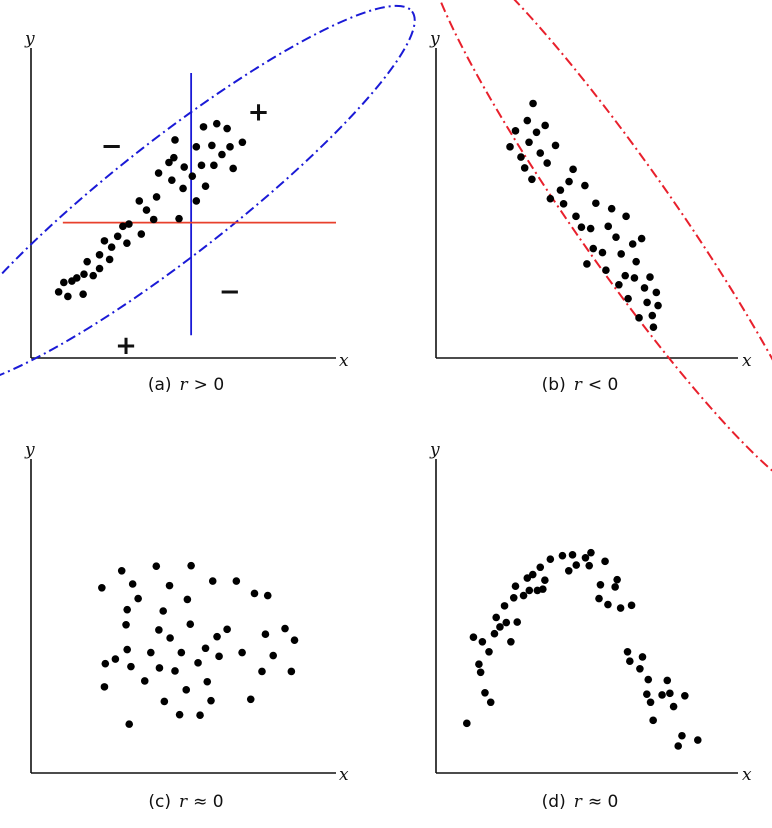  Describe the element at coordinates (159, 802) in the screenshot. I see `panel-c-caption-label: (c)` at that location.